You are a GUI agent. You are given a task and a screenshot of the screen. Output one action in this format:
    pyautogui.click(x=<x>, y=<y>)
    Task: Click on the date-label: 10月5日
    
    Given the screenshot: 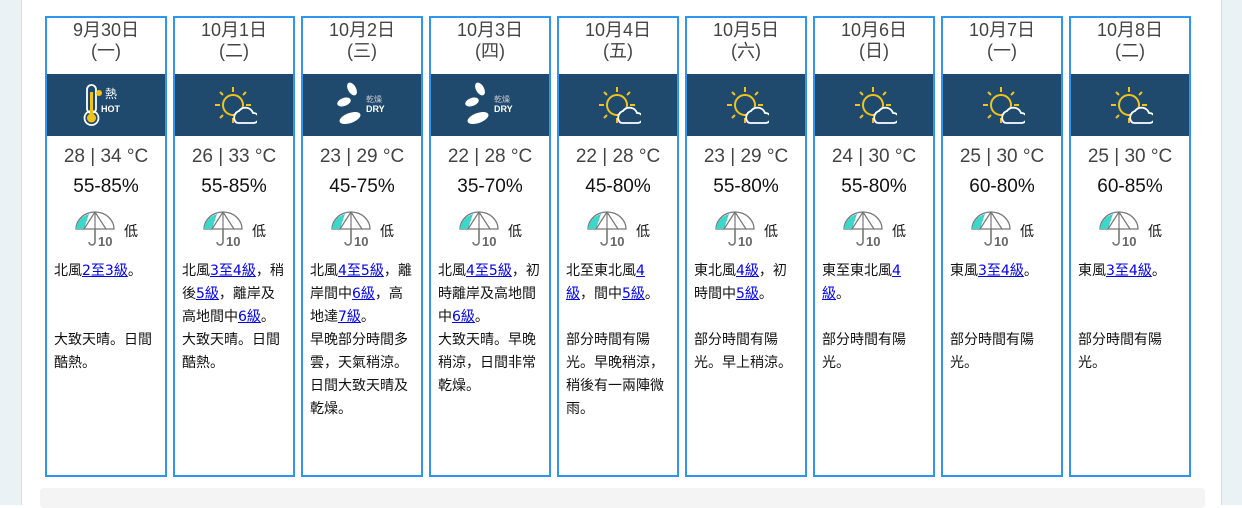 What is the action you would take?
    pyautogui.click(x=746, y=30)
    